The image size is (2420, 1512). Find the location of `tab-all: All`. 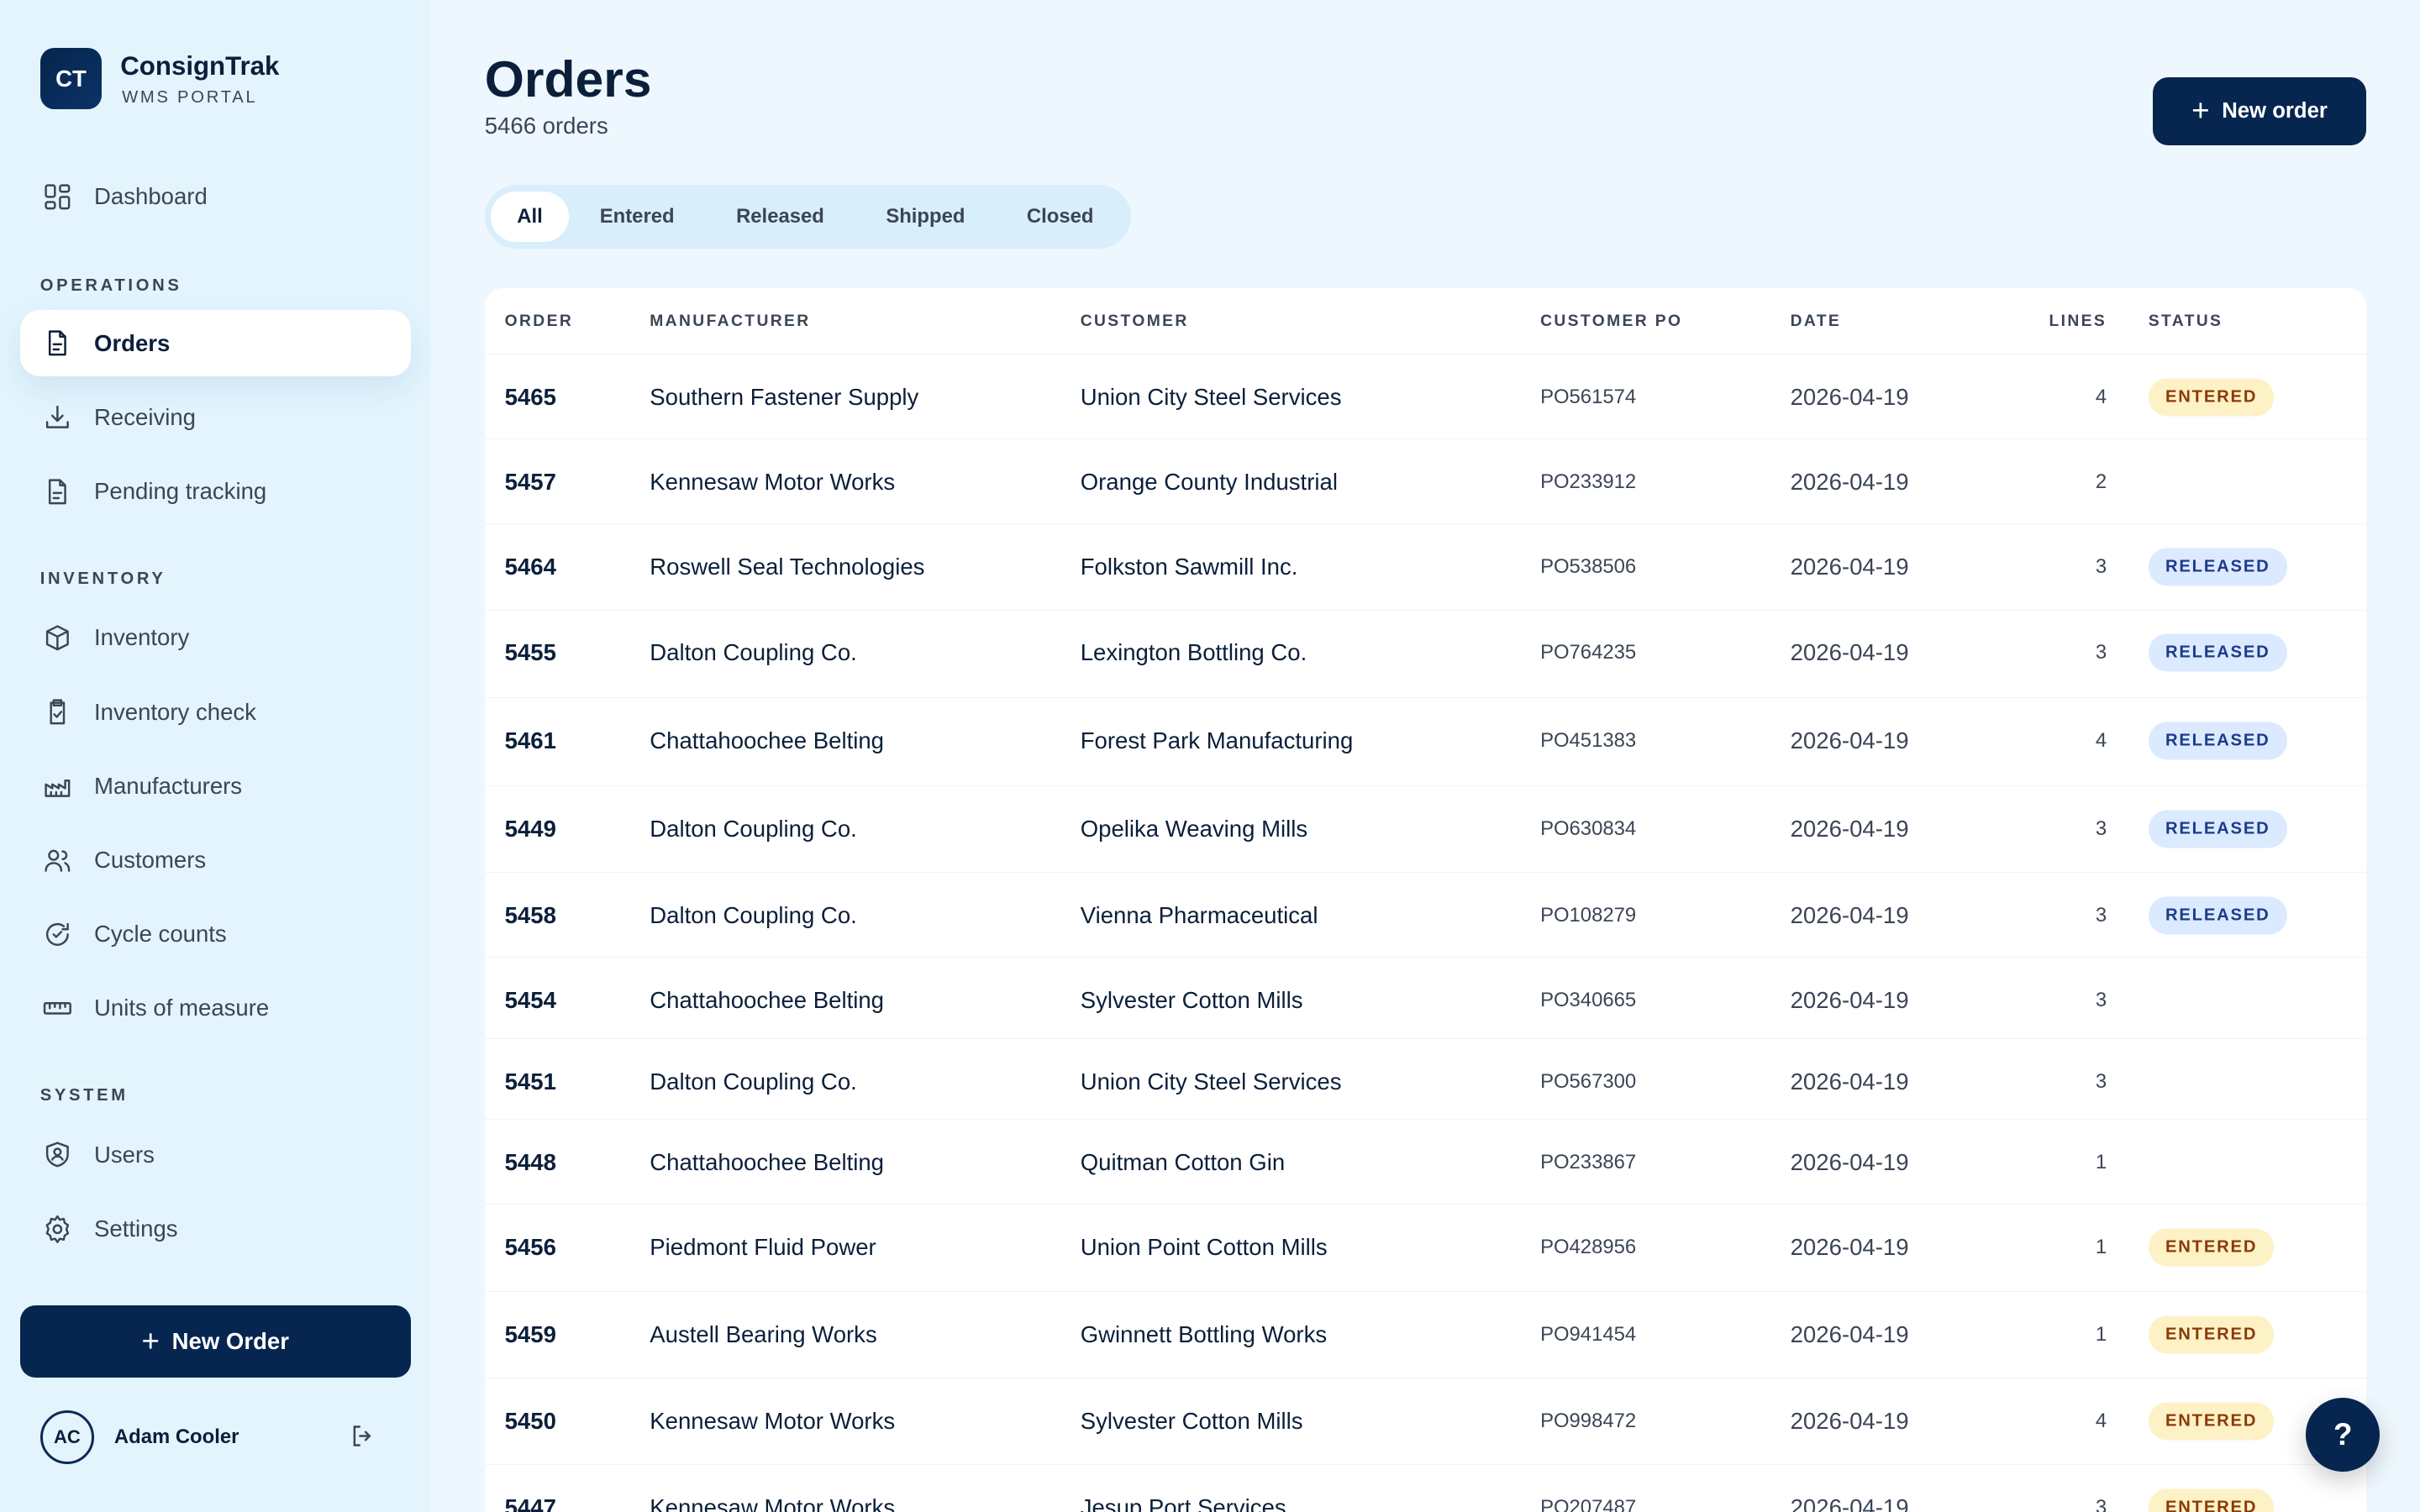

tab-all: All is located at coordinates (530, 217).